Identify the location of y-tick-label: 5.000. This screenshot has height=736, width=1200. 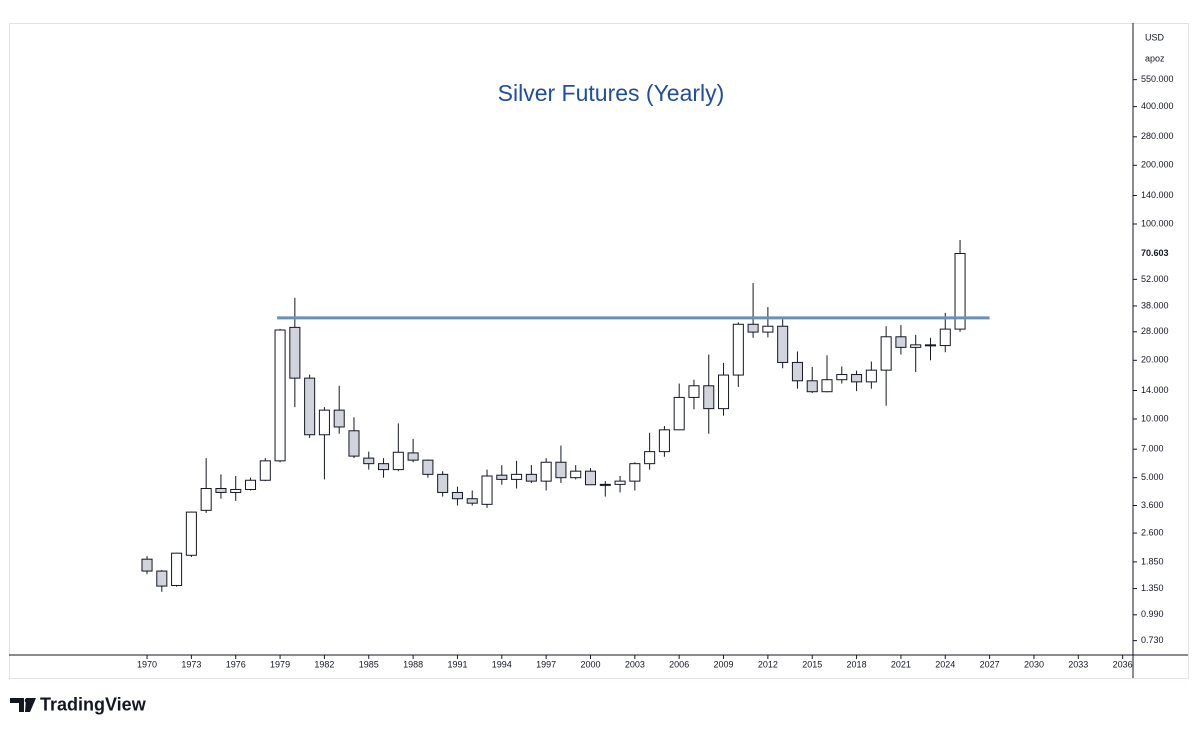
(1152, 477).